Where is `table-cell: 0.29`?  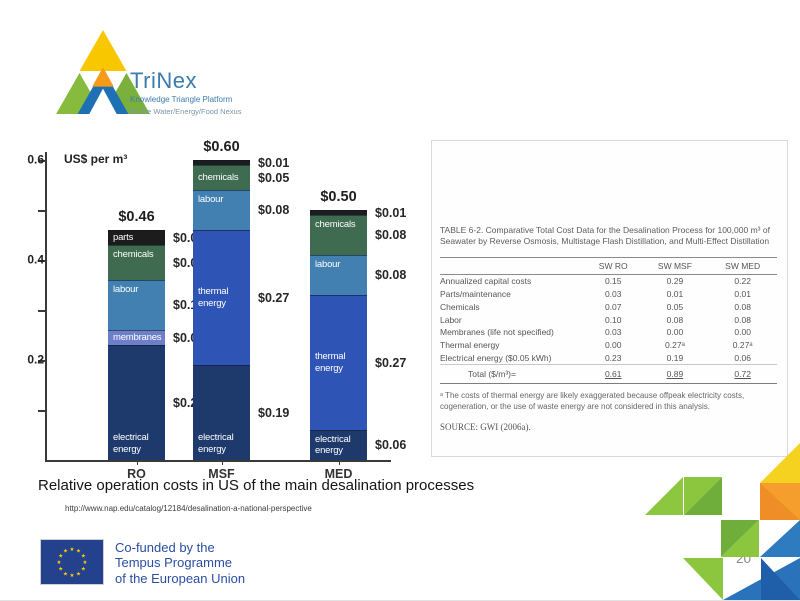 table-cell: 0.29 is located at coordinates (675, 281).